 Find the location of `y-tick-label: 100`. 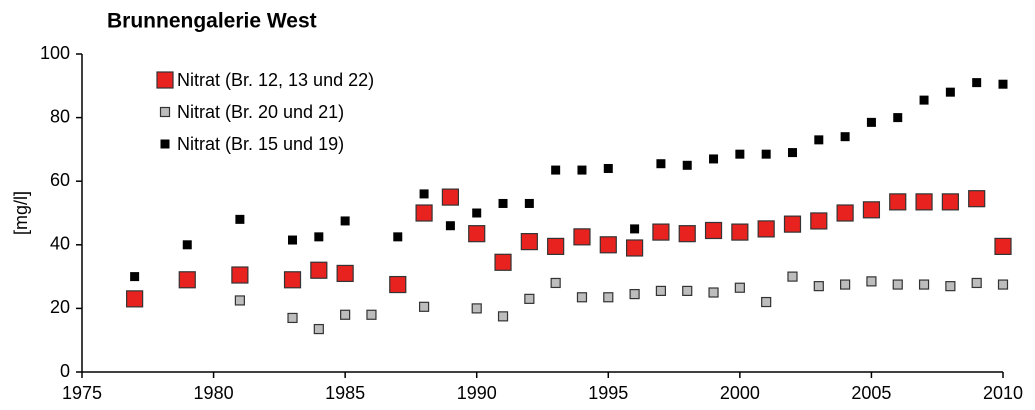

y-tick-label: 100 is located at coordinates (55, 53).